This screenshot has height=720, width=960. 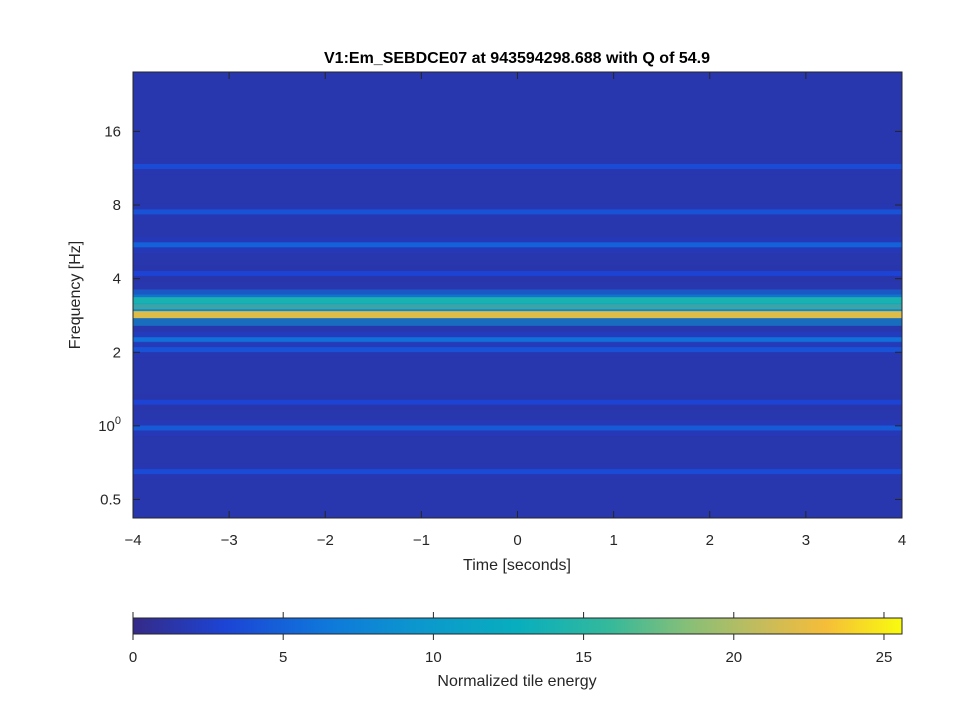 I want to click on x-tick-label: 4, so click(x=902, y=540).